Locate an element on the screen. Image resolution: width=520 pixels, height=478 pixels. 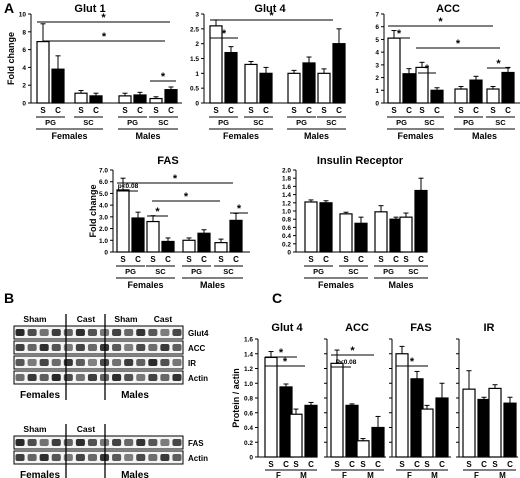
glut1-bracket-pg: PG is located at coordinates (50, 122).